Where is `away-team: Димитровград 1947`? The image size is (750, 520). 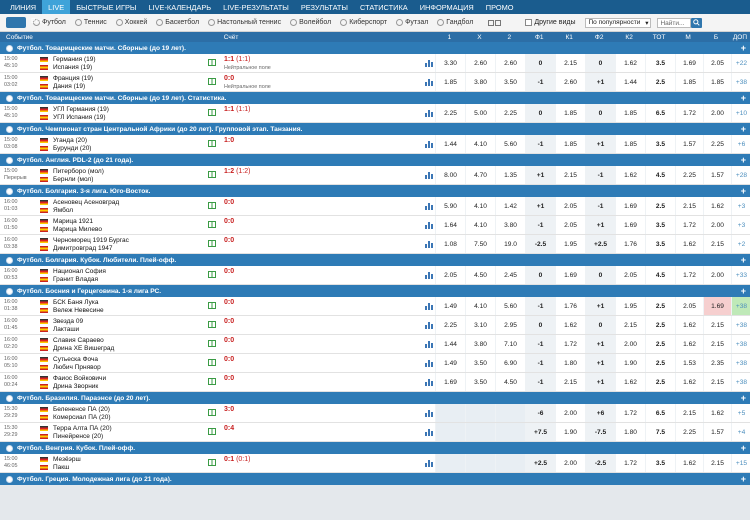 away-team: Димитровград 1947 is located at coordinates (83, 248).